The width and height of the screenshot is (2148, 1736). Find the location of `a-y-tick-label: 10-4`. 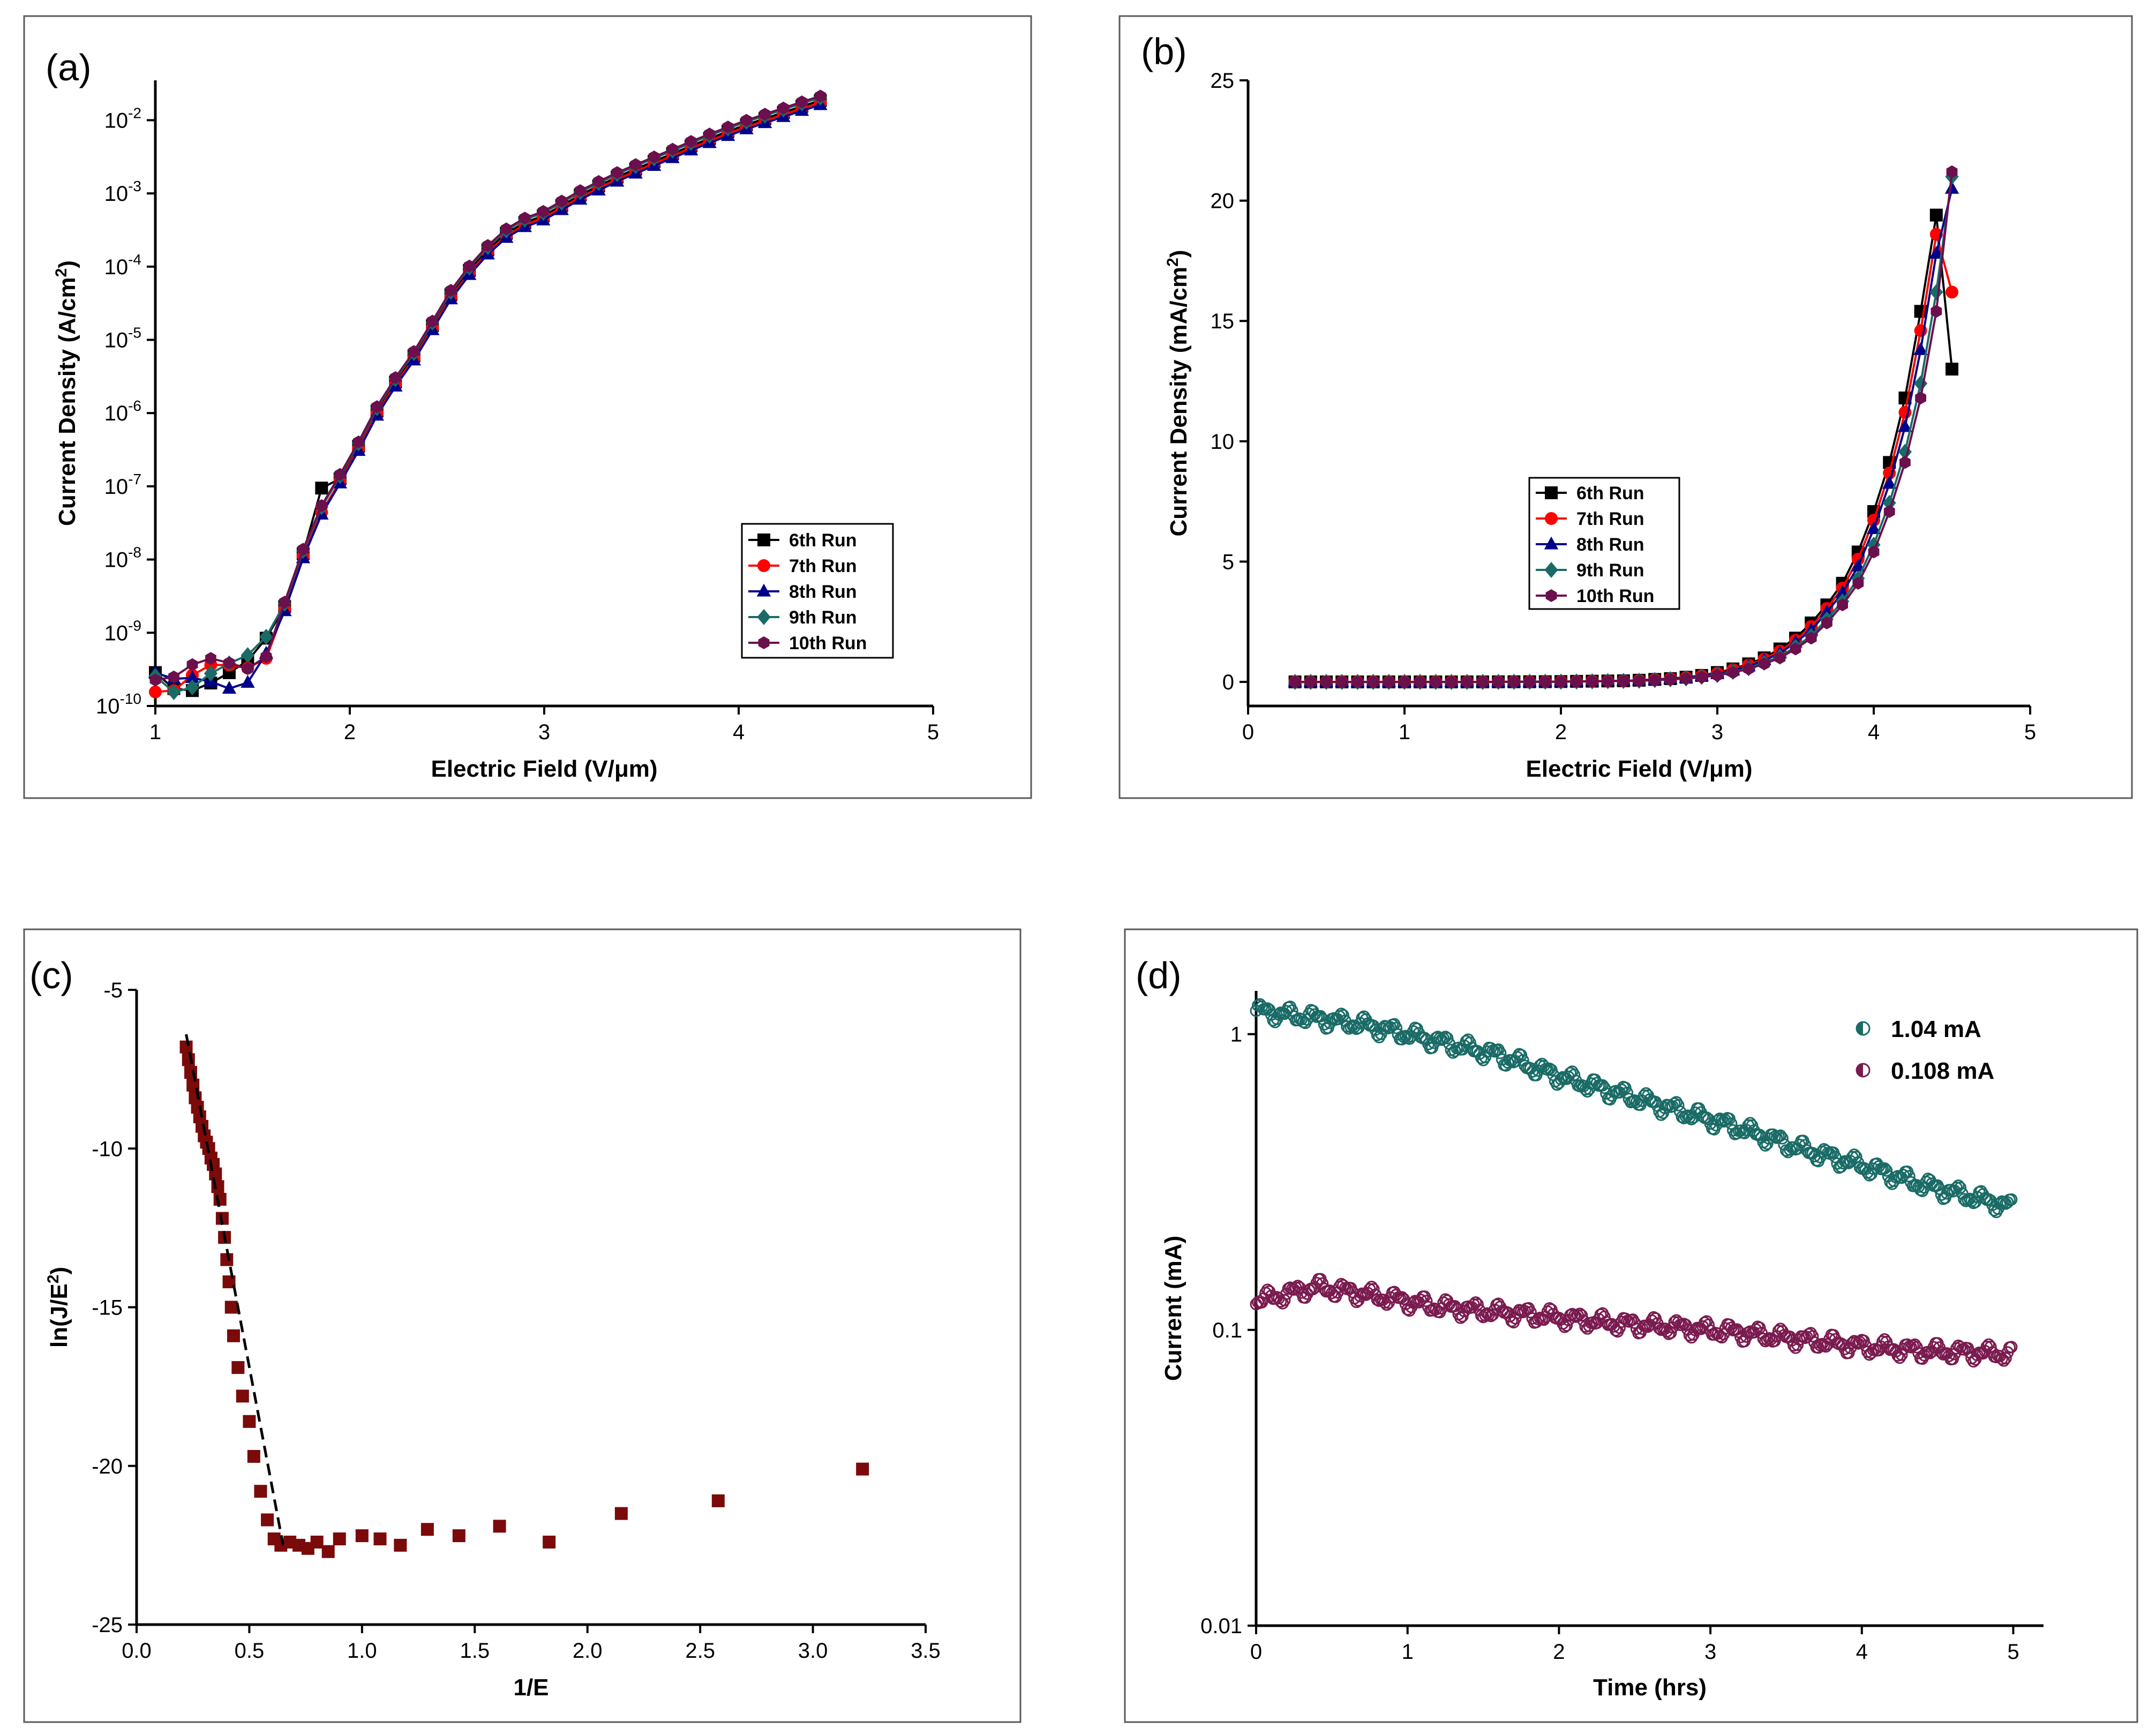

a-y-tick-label: 10-4 is located at coordinates (122, 265).